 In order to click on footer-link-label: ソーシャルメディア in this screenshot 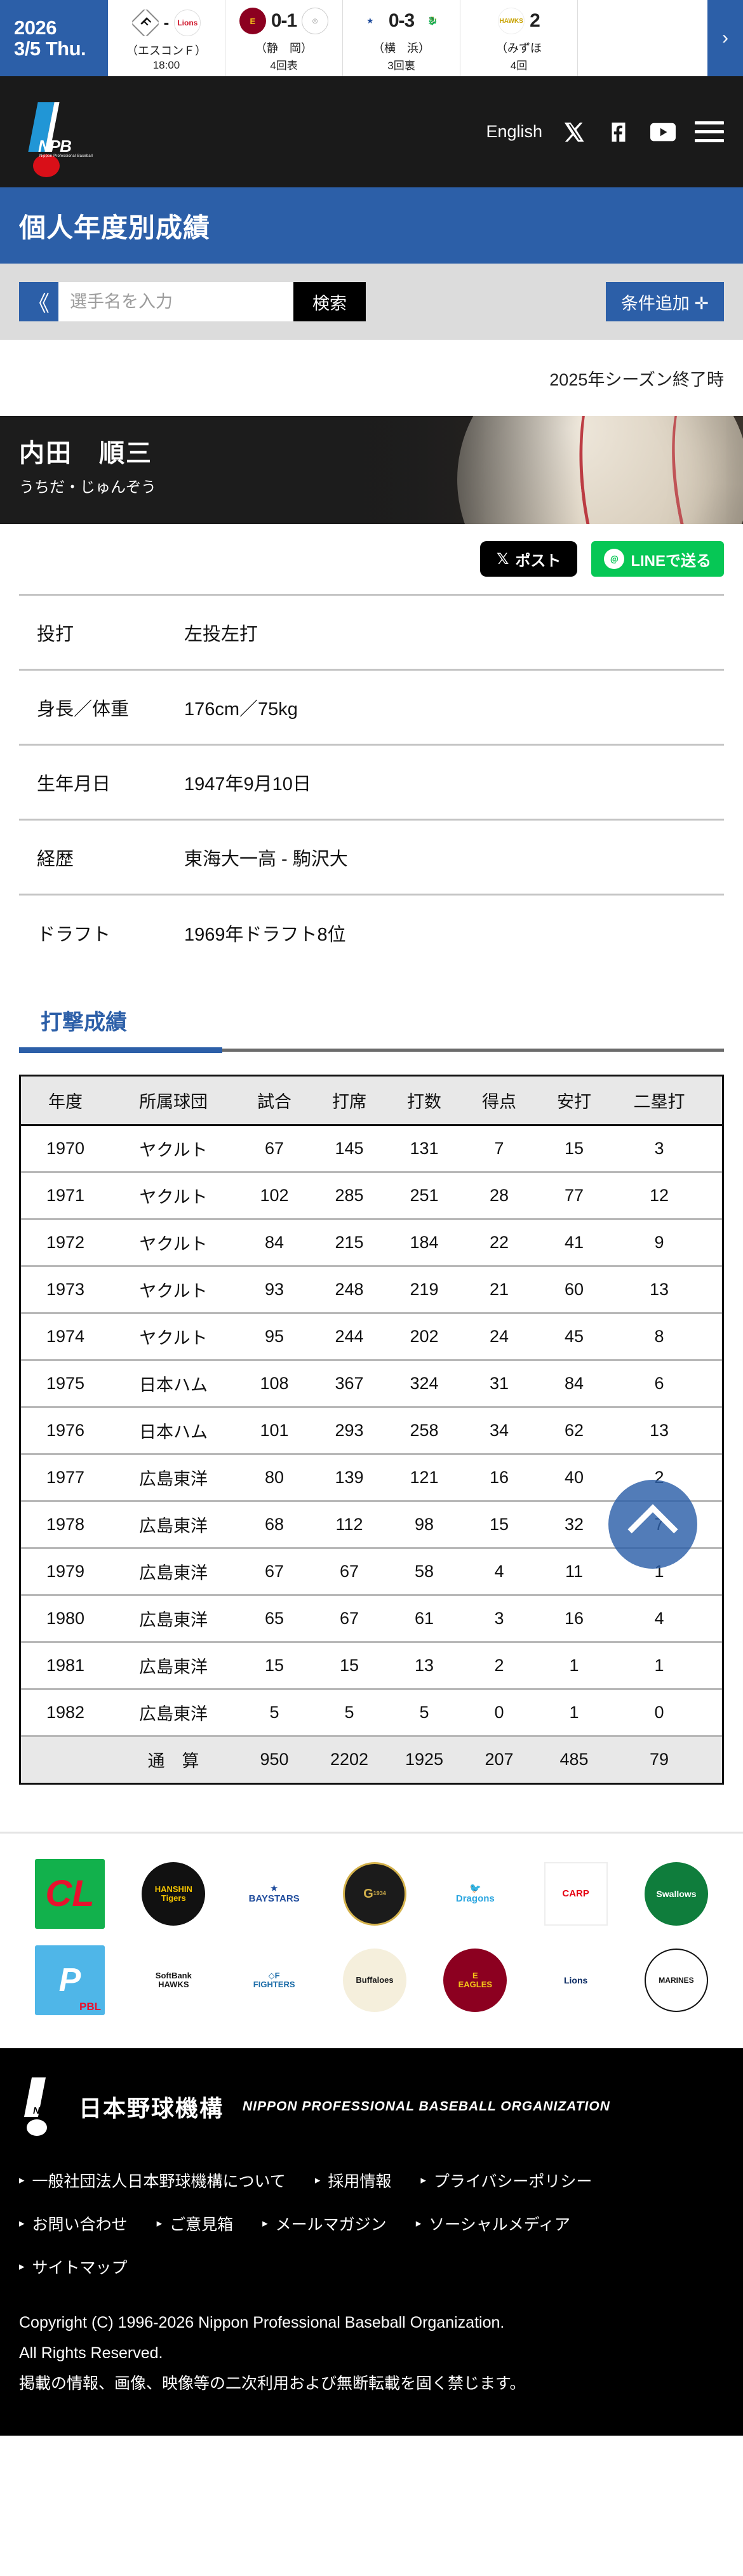, I will do `click(499, 2225)`.